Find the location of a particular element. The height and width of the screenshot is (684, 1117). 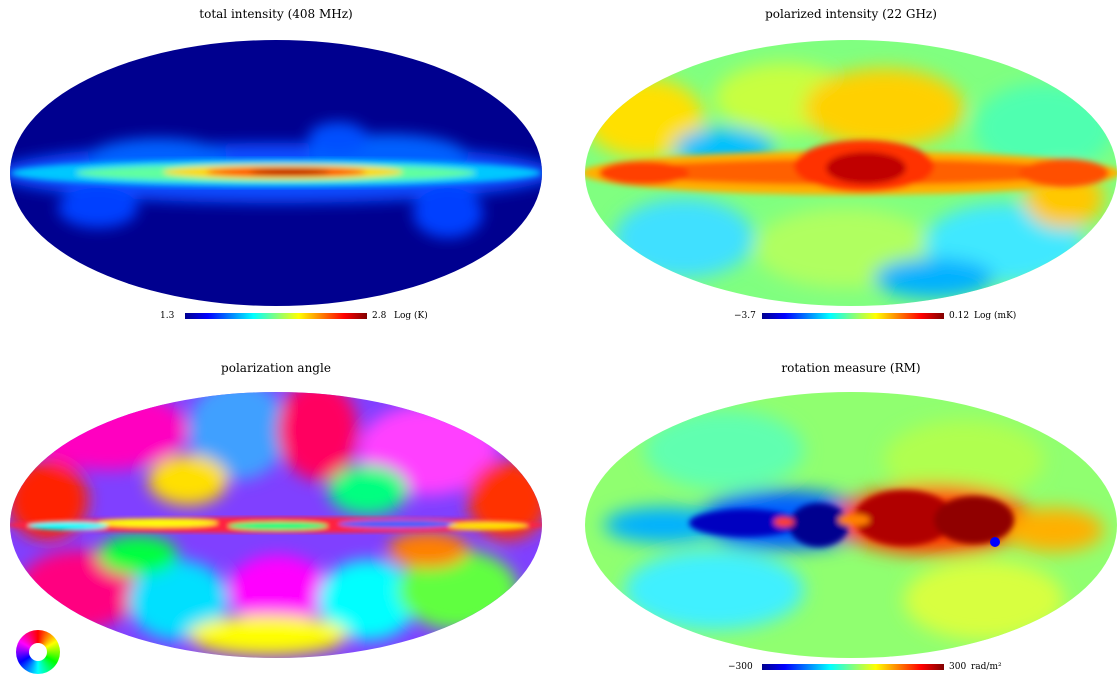

panel-title-total-intensity: total intensity (408 MHz) is located at coordinates (276, 14).